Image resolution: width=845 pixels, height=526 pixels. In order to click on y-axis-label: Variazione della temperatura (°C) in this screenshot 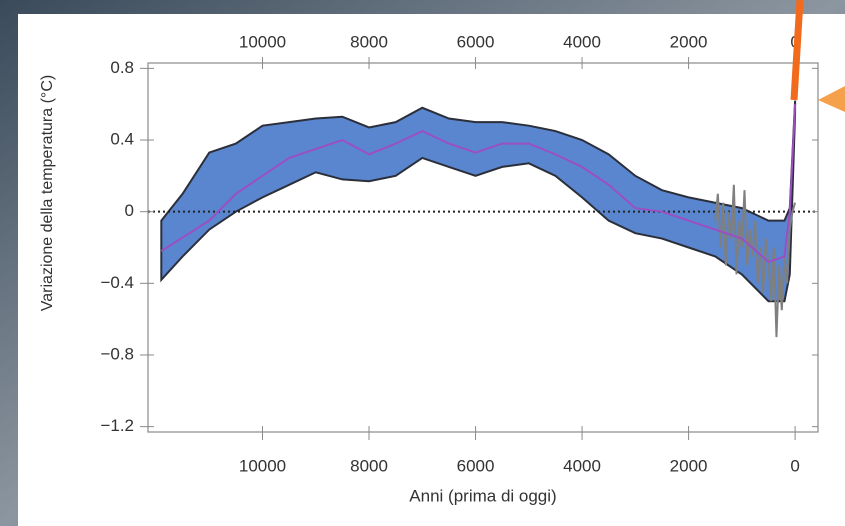, I will do `click(47, 193)`.